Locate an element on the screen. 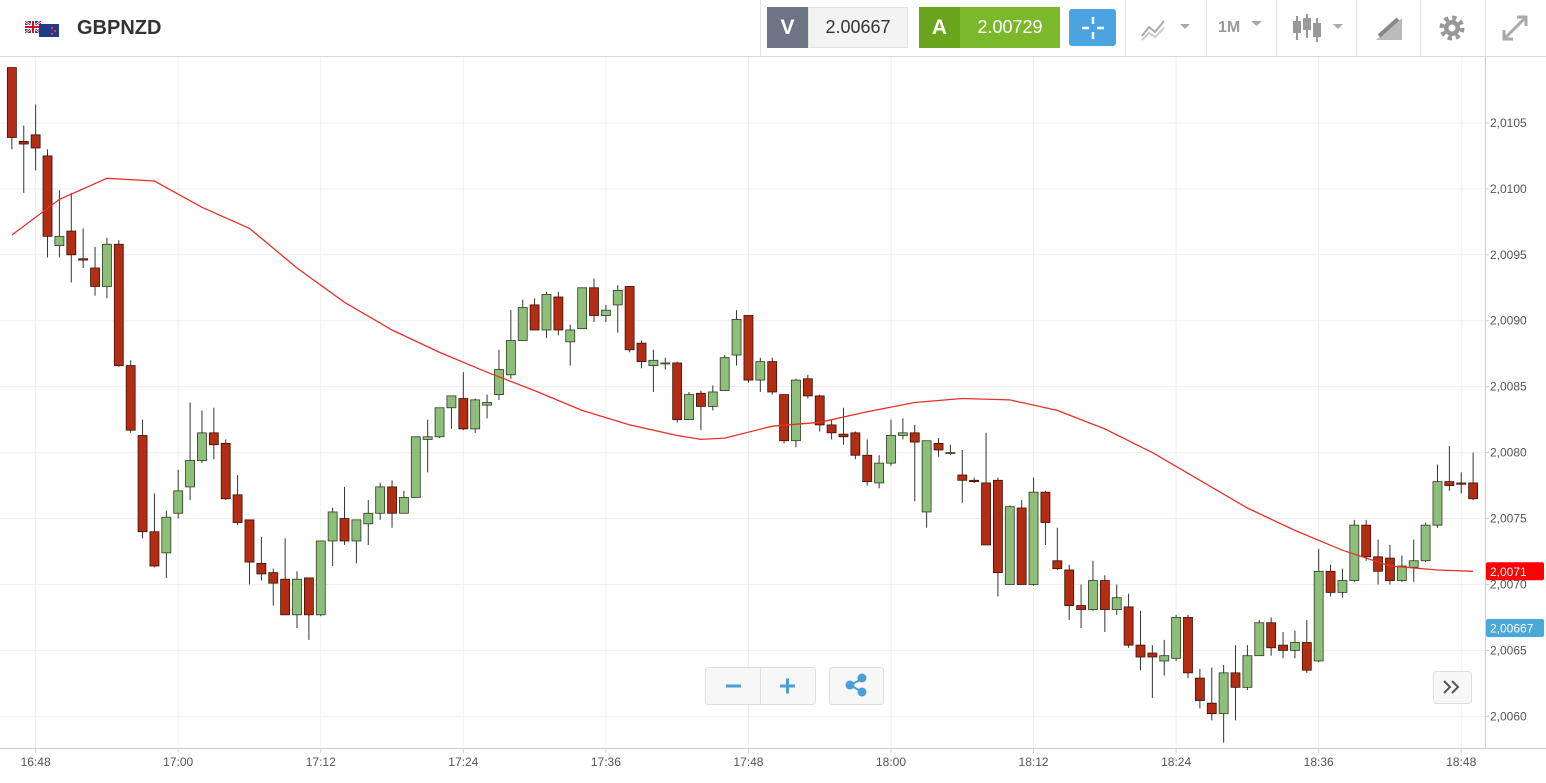 The image size is (1546, 783). y-tick-label: 2,0100 is located at coordinates (1508, 189).